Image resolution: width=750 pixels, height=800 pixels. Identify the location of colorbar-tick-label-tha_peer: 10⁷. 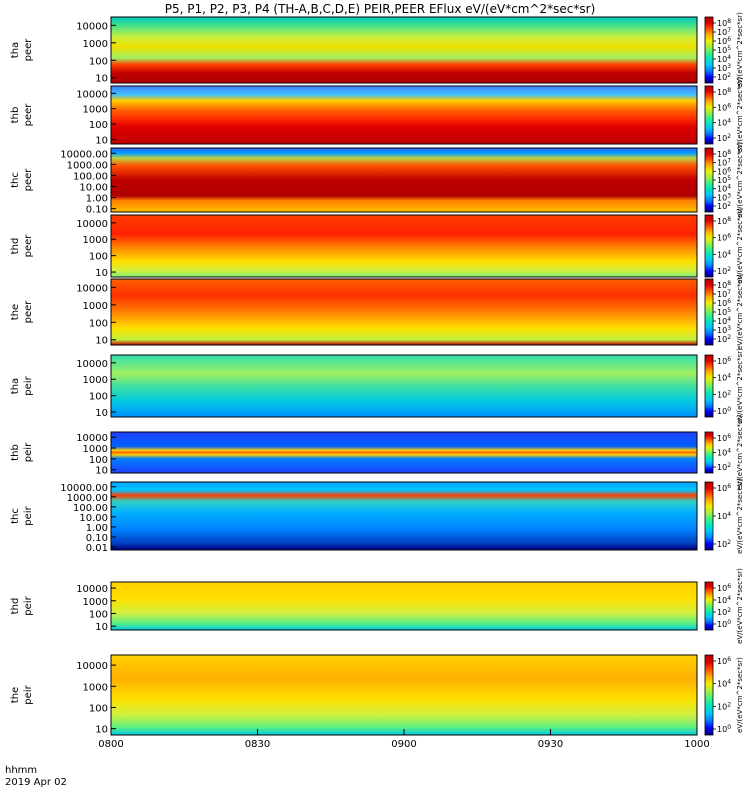
(724, 32).